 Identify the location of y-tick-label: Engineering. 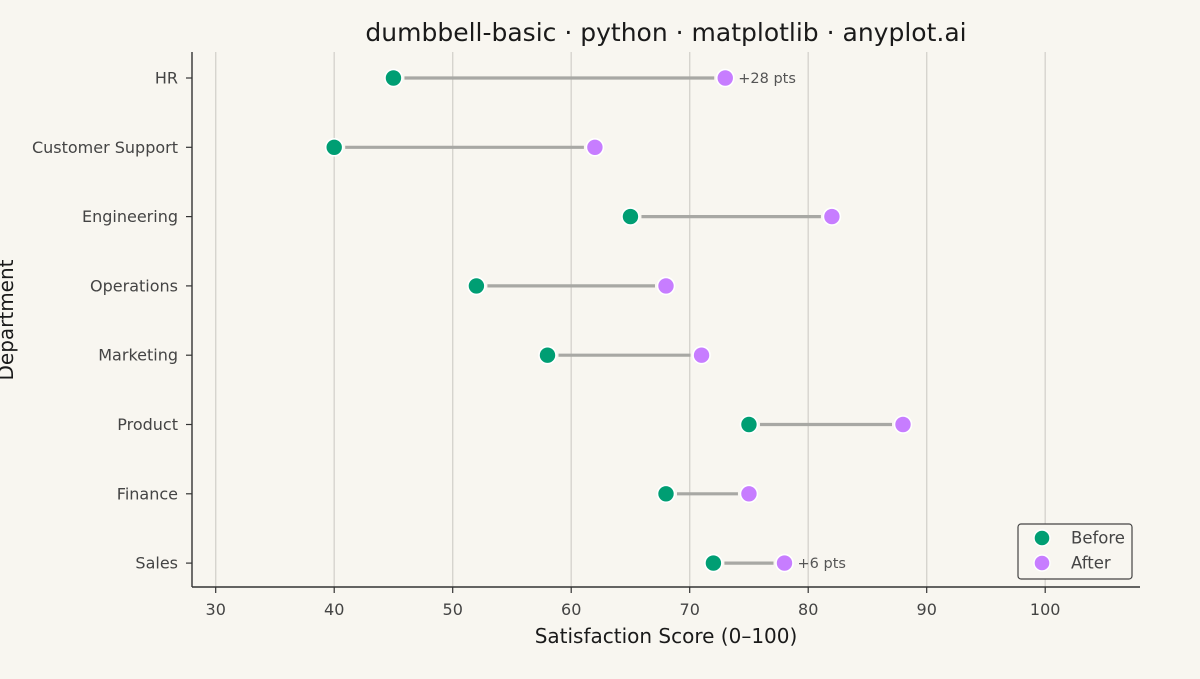
(130, 216).